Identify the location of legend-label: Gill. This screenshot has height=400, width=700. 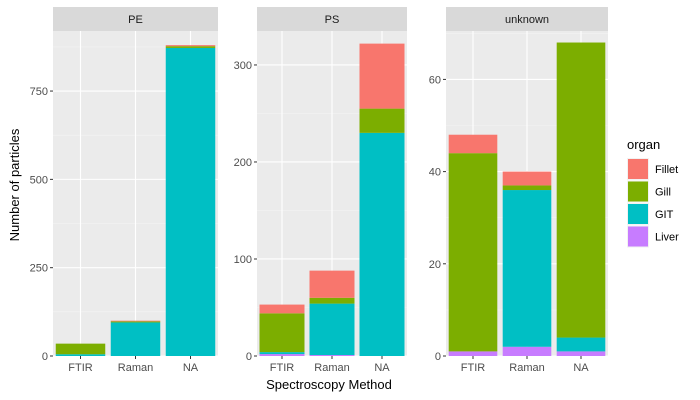
(663, 193).